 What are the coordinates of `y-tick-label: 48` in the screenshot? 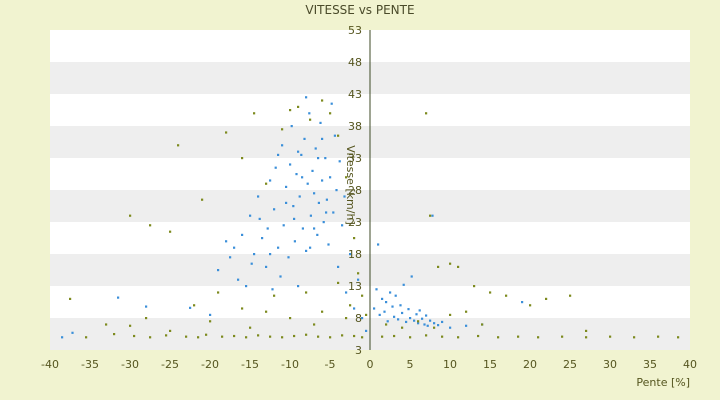 It's located at (355, 62).